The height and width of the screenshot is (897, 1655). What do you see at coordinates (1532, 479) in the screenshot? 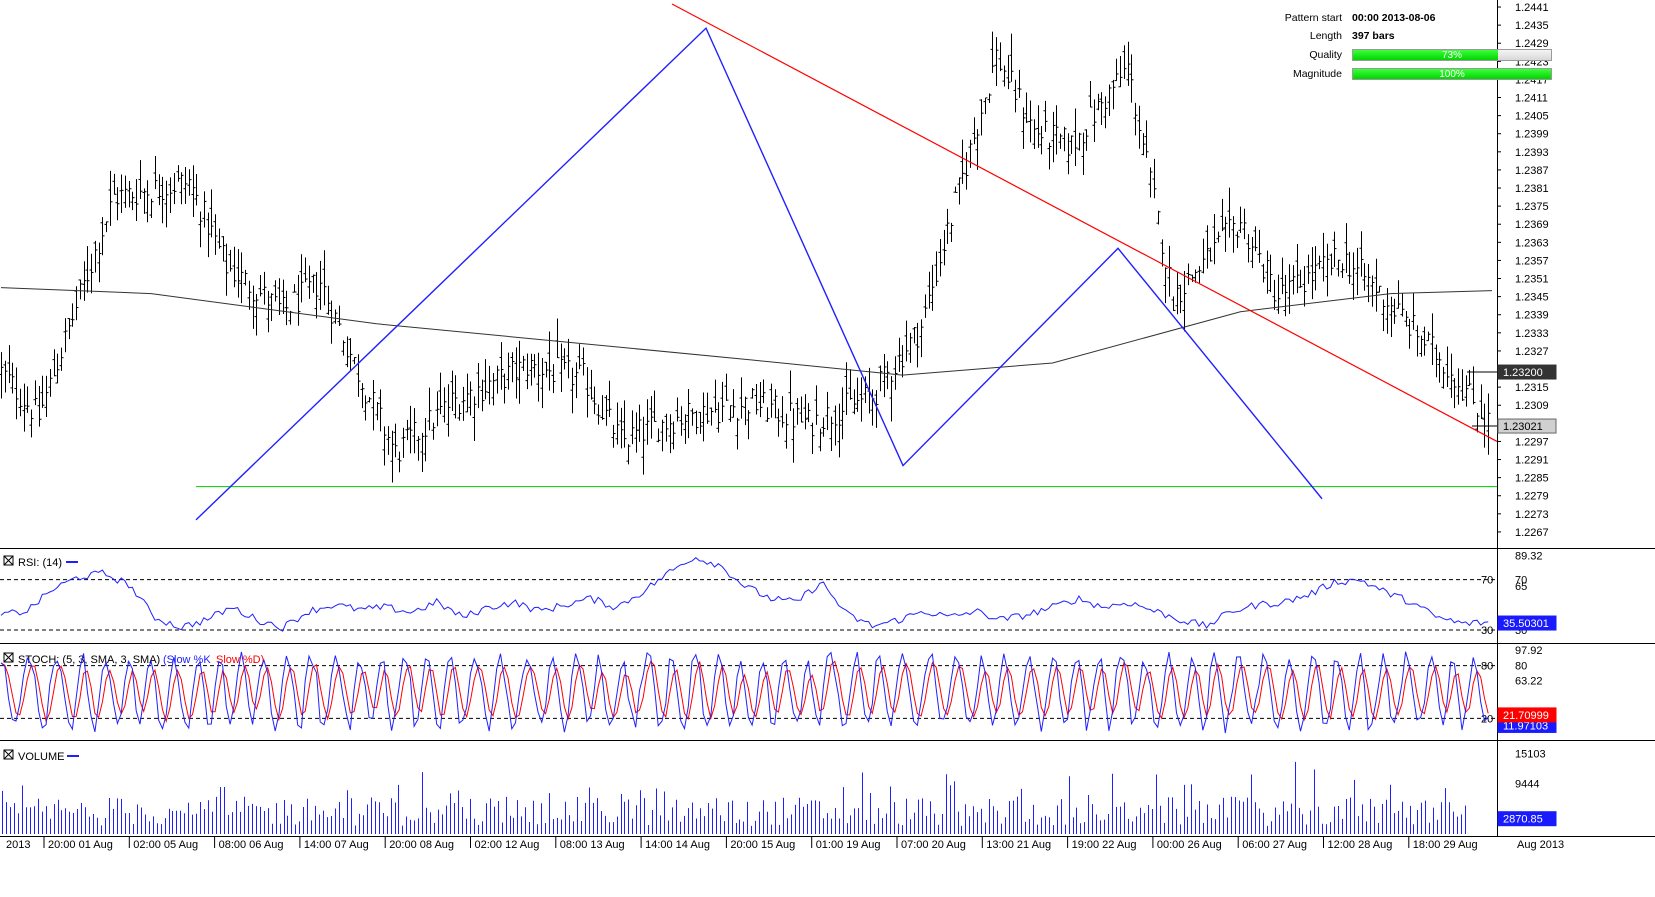
I see `price-y-tick-label: 1.2285` at bounding box center [1532, 479].